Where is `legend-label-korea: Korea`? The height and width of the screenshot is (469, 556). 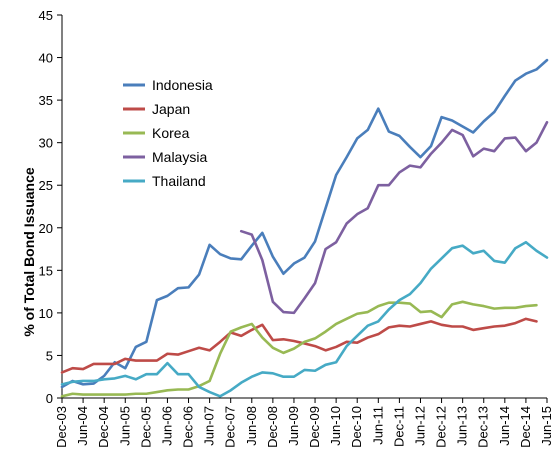
legend-label-korea: Korea is located at coordinates (171, 133).